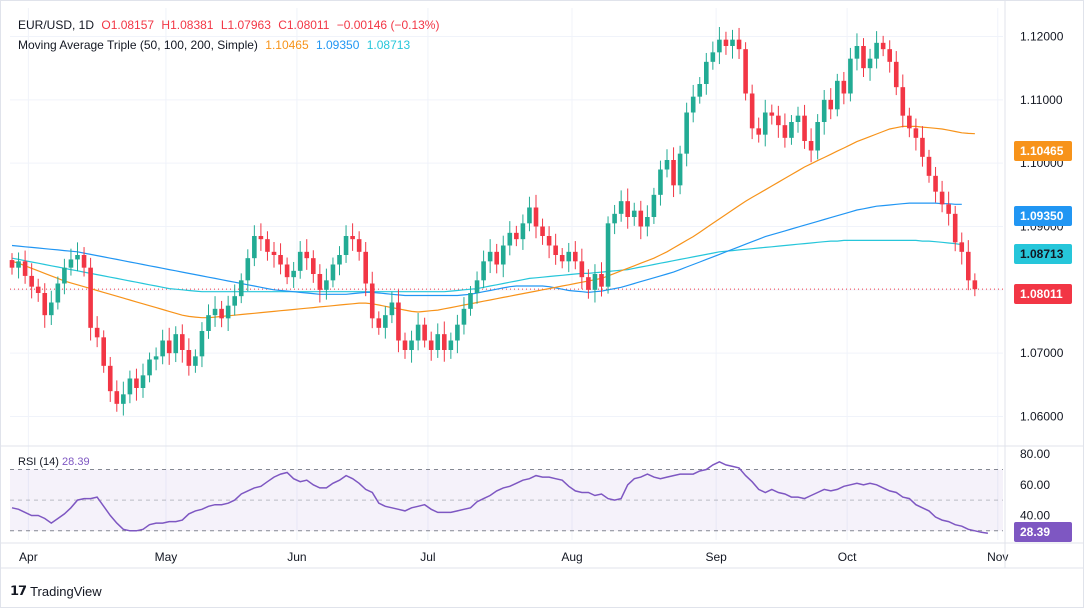 The height and width of the screenshot is (613, 1084). I want to click on ma200-price-tag: 1.08713, so click(1043, 254).